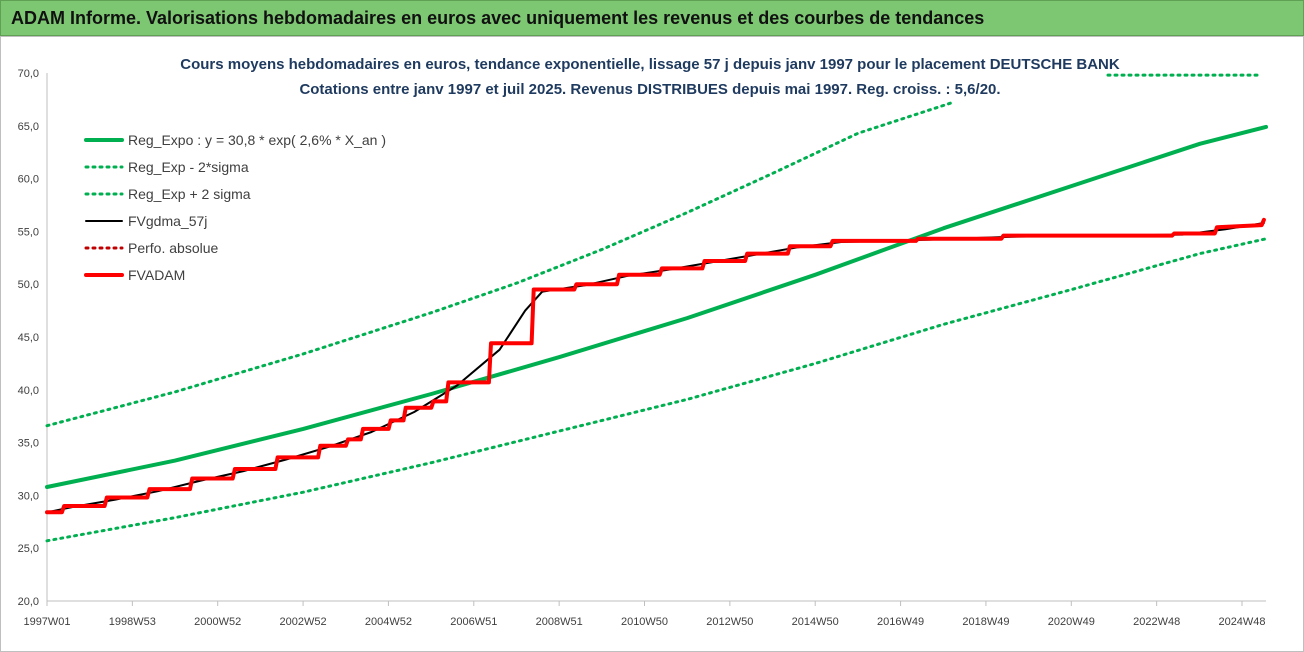 The image size is (1304, 652). I want to click on y-tick-label: 30,0, so click(28, 496).